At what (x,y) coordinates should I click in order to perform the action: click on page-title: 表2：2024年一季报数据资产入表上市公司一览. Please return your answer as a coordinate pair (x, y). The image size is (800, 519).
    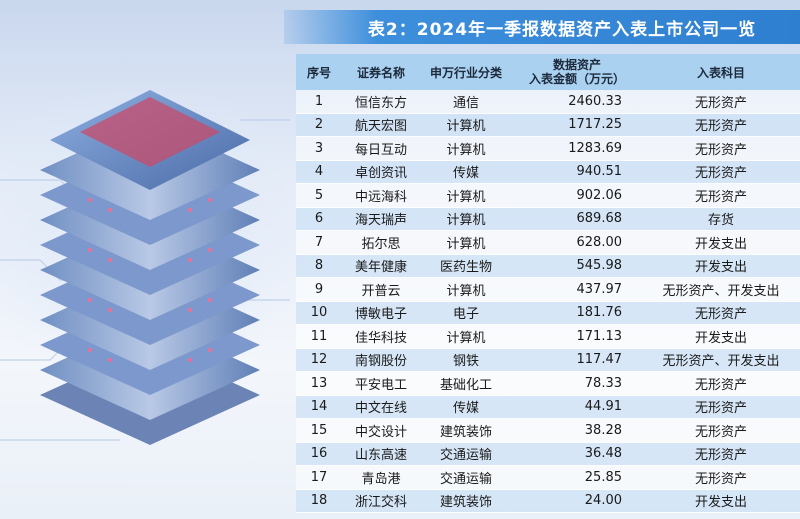
    Looking at the image, I should click on (562, 29).